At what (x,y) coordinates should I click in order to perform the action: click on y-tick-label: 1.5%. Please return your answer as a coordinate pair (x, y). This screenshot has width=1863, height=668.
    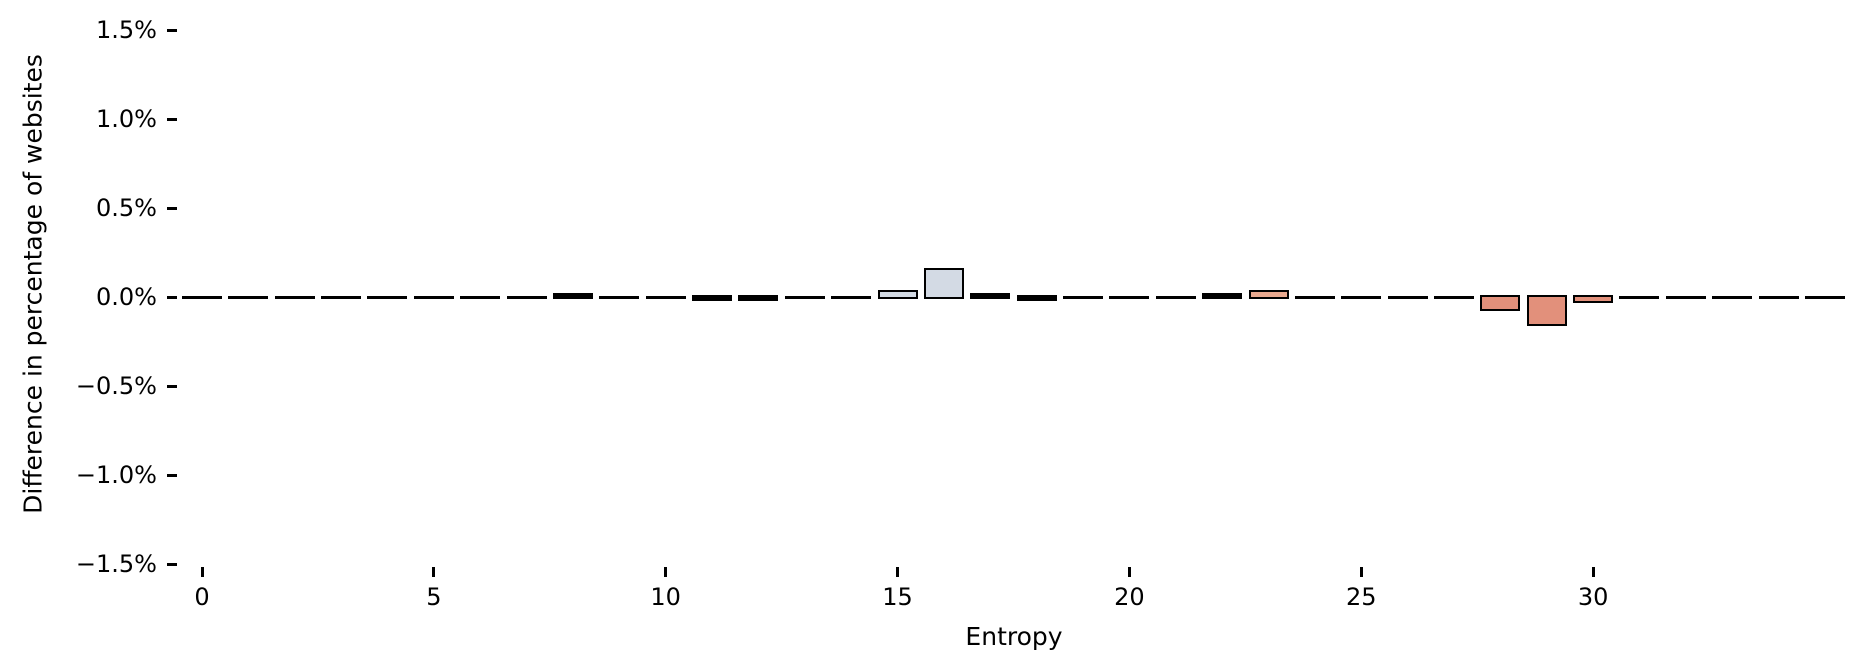
    Looking at the image, I should click on (126, 30).